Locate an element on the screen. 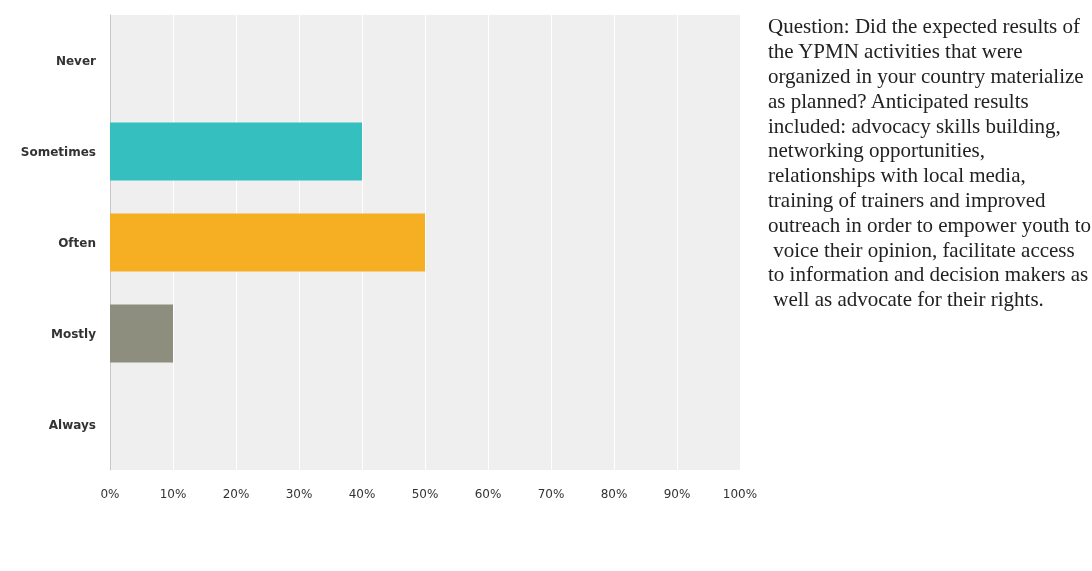 This screenshot has width=1092, height=571. x-tick-label: 70% is located at coordinates (551, 494).